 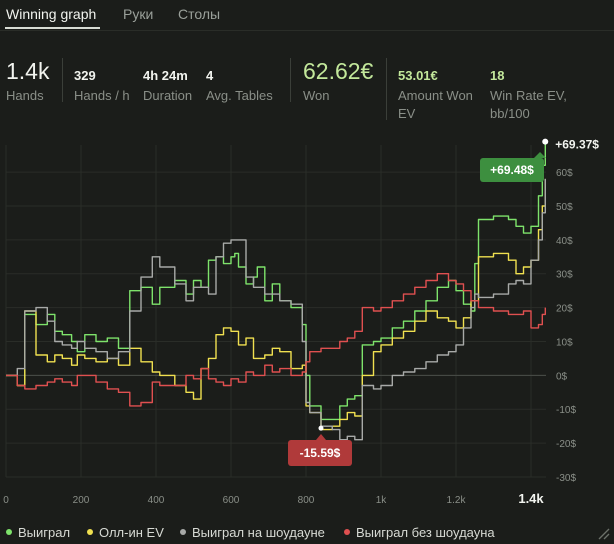 I want to click on stat-hph-label: Hands / h, so click(x=102, y=95).